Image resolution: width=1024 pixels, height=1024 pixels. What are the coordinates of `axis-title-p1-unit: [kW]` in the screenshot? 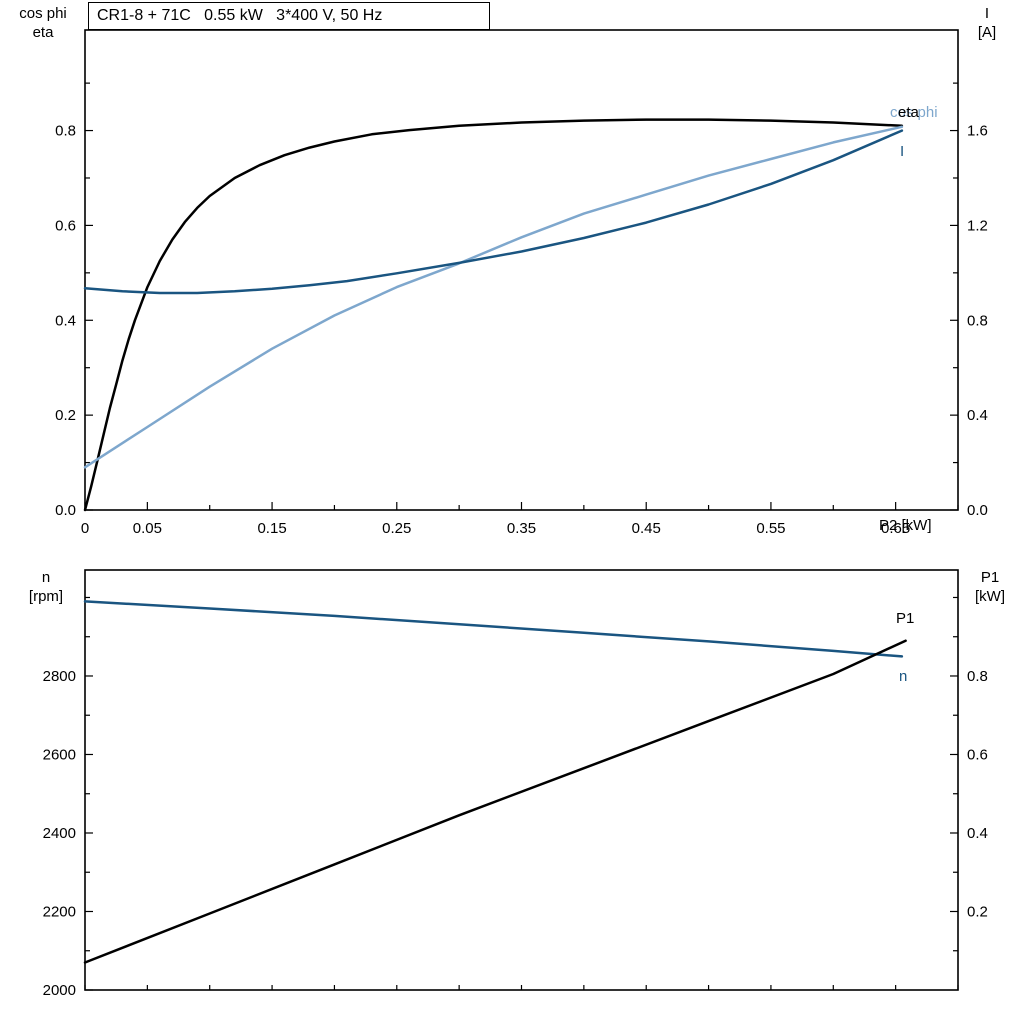 It's located at (990, 596).